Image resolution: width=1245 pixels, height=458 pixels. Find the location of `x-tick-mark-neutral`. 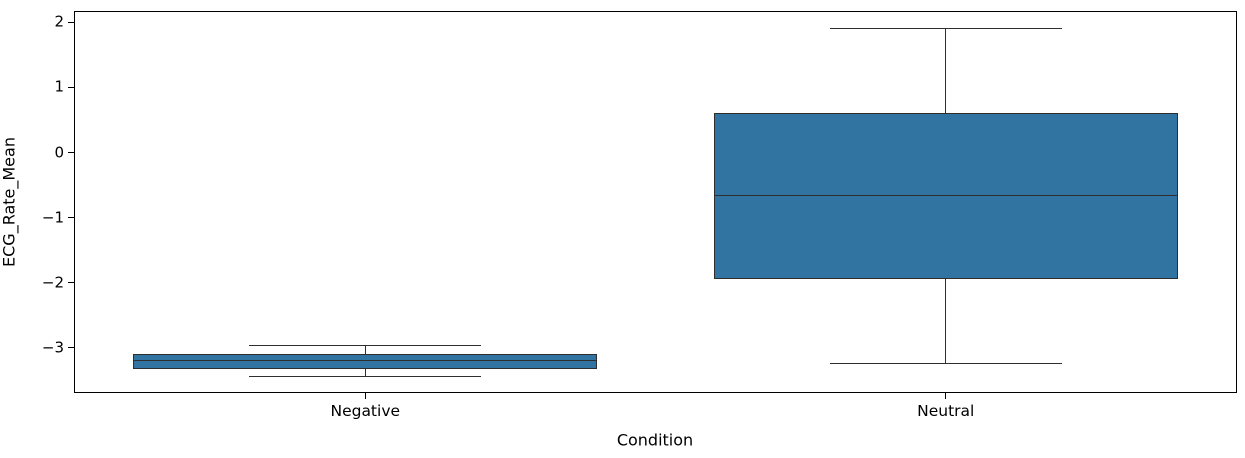

x-tick-mark-neutral is located at coordinates (946, 396).